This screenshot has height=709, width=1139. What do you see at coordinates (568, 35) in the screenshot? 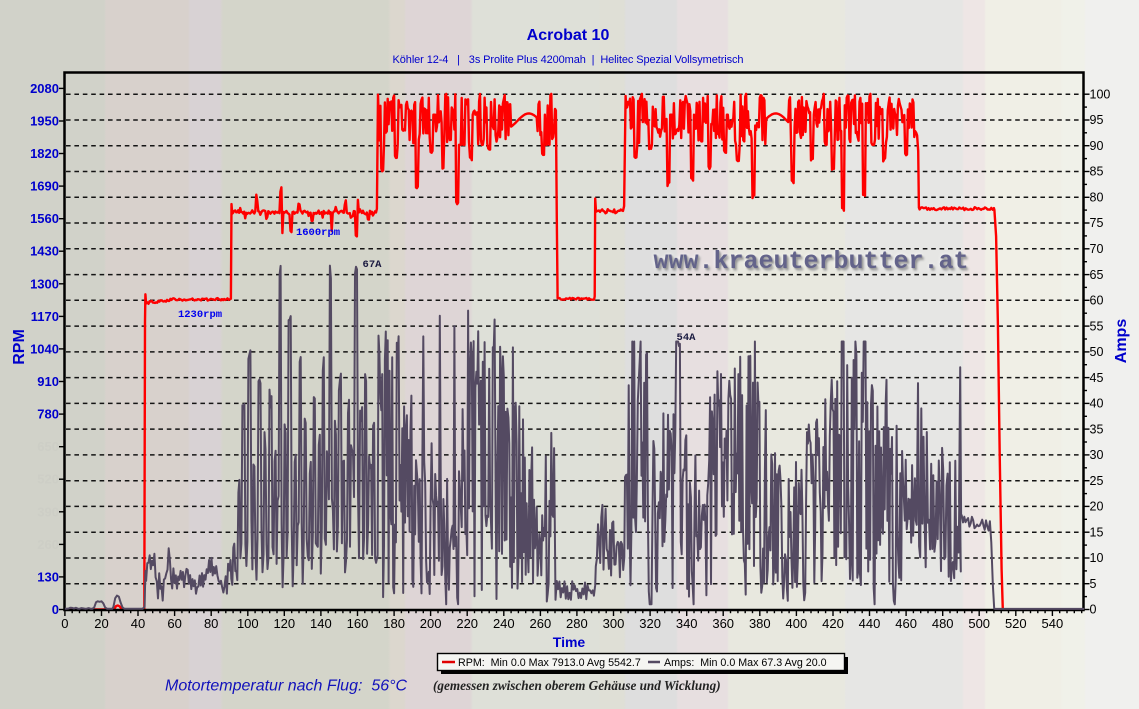
I see `svg-text: Acrobat 10` at bounding box center [568, 35].